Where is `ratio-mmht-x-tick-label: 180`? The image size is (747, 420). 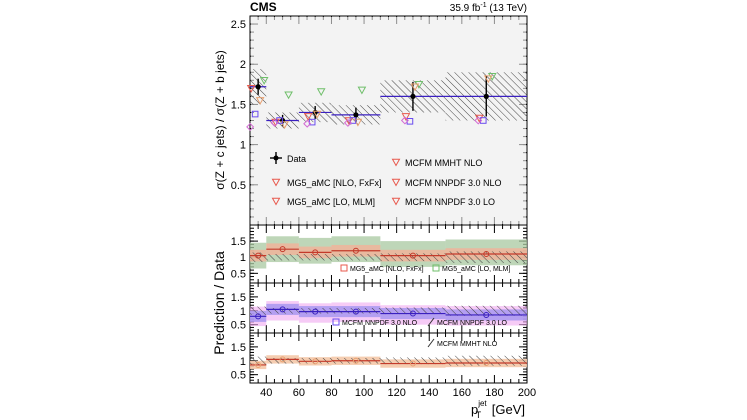
ratio-mmht-x-tick-label: 180 is located at coordinates (494, 393).